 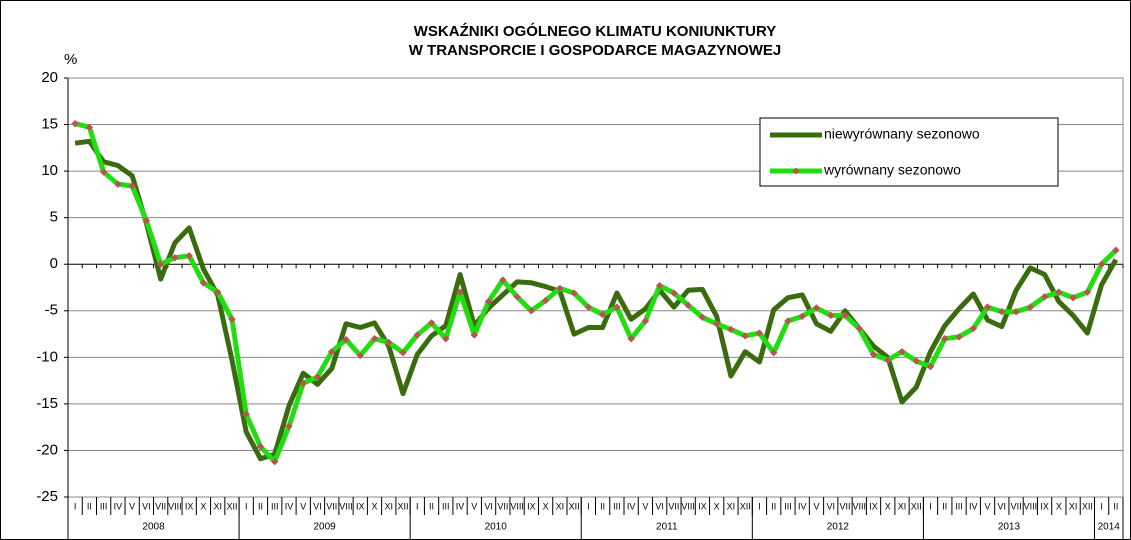 What do you see at coordinates (838, 527) in the screenshot?
I see `year-label: 2012` at bounding box center [838, 527].